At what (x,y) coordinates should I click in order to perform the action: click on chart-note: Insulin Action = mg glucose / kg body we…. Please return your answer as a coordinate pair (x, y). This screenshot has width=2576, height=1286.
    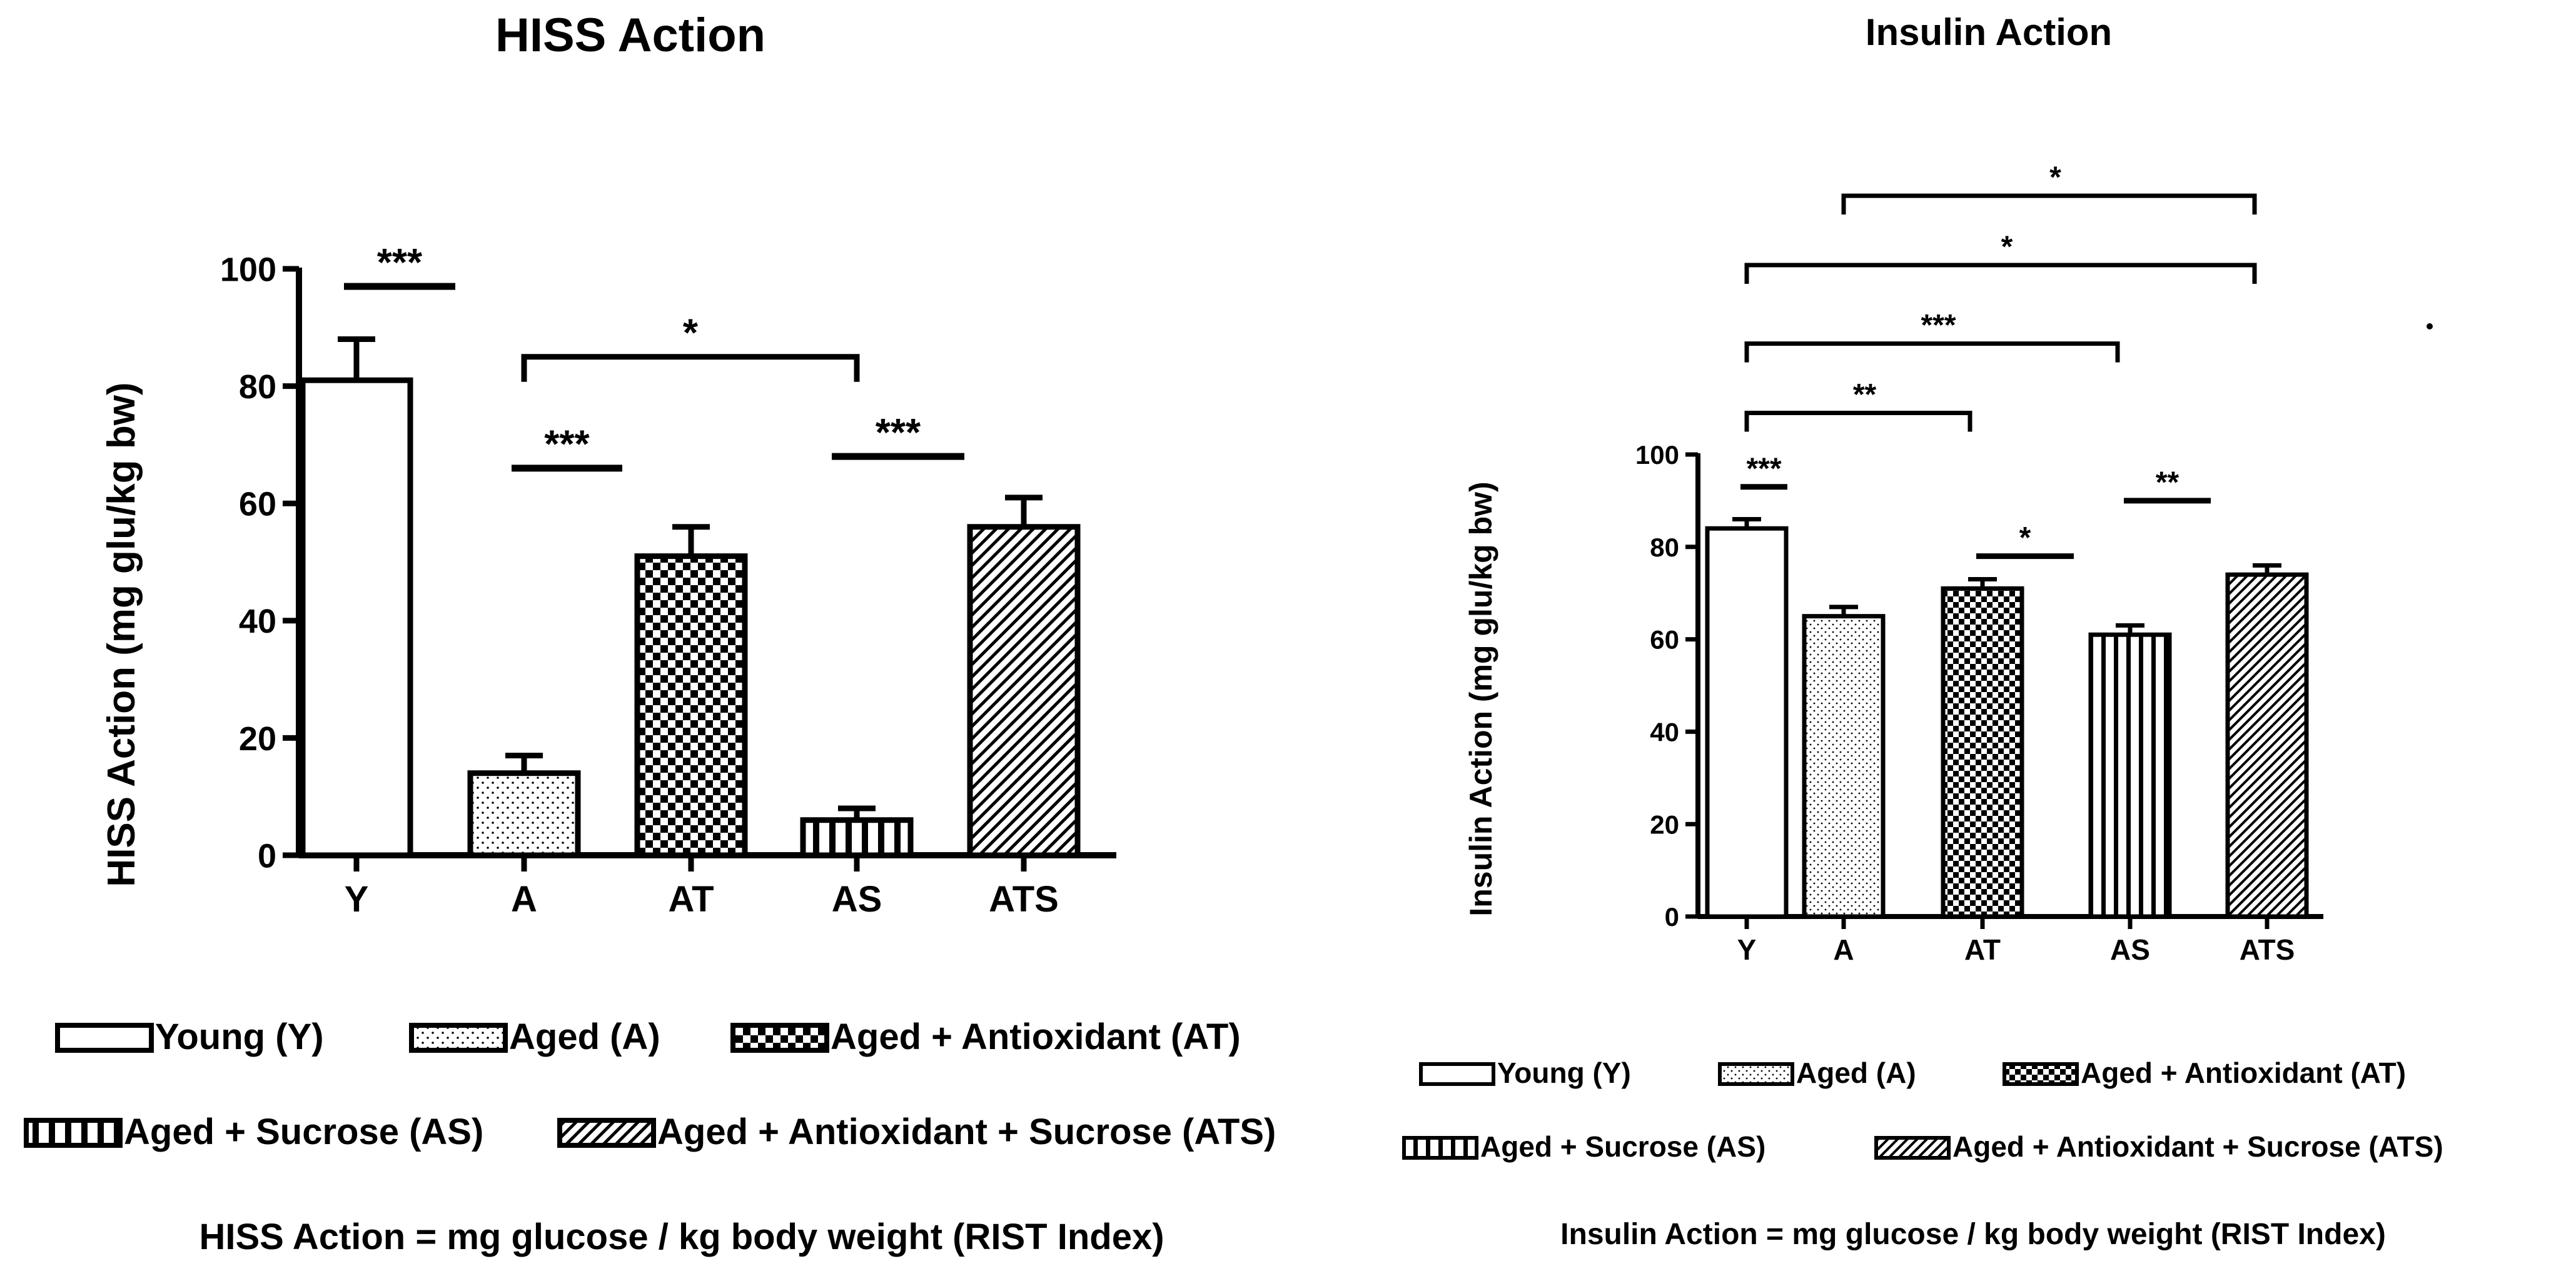
    Looking at the image, I should click on (1973, 1234).